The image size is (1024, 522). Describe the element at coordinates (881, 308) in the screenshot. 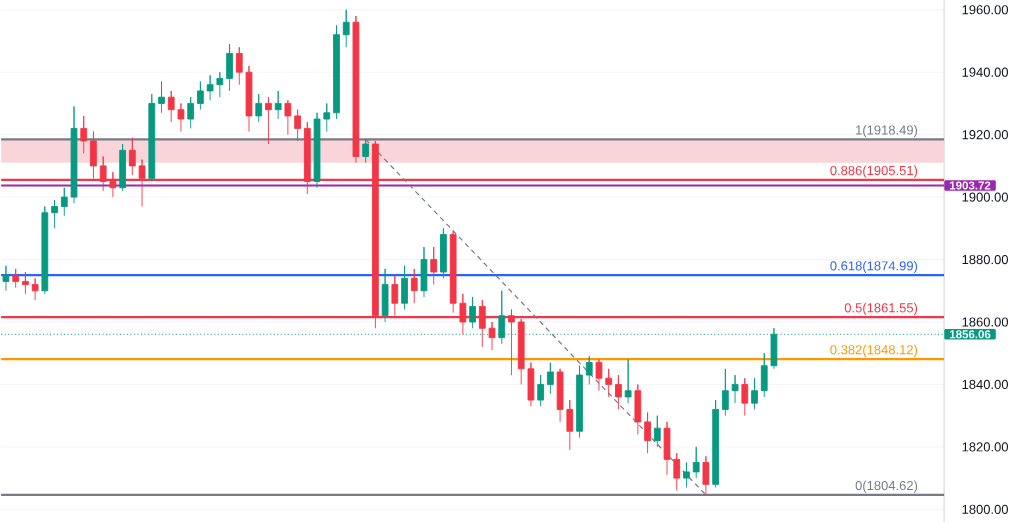

I see `ref-line-label: 0.5(1861.55)` at that location.